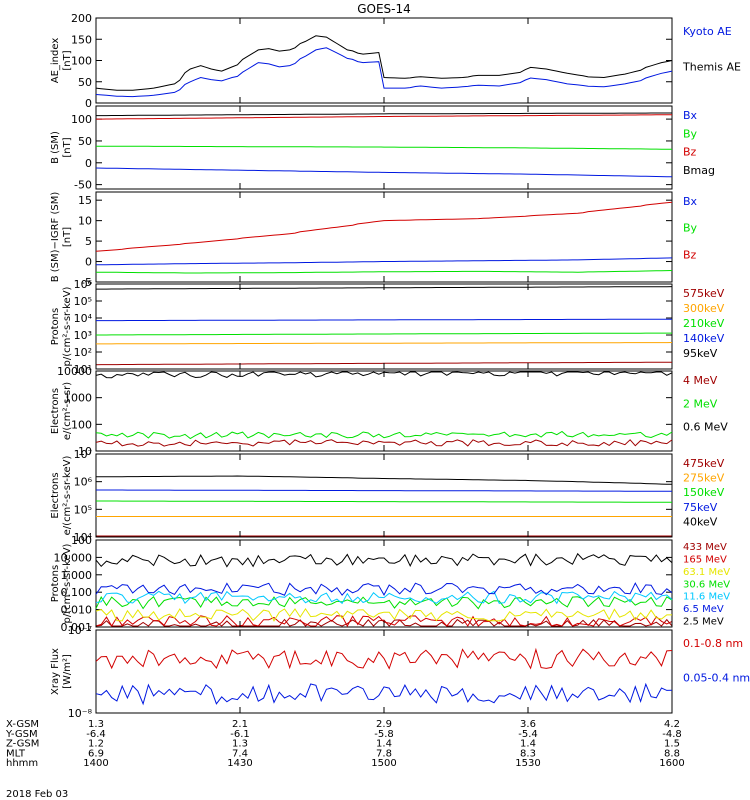  Describe the element at coordinates (700, 521) in the screenshot. I see `legend-label: 40keV` at that location.